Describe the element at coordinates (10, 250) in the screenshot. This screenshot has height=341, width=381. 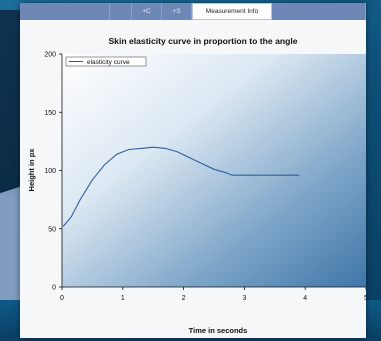
I see `background-wedge` at that location.